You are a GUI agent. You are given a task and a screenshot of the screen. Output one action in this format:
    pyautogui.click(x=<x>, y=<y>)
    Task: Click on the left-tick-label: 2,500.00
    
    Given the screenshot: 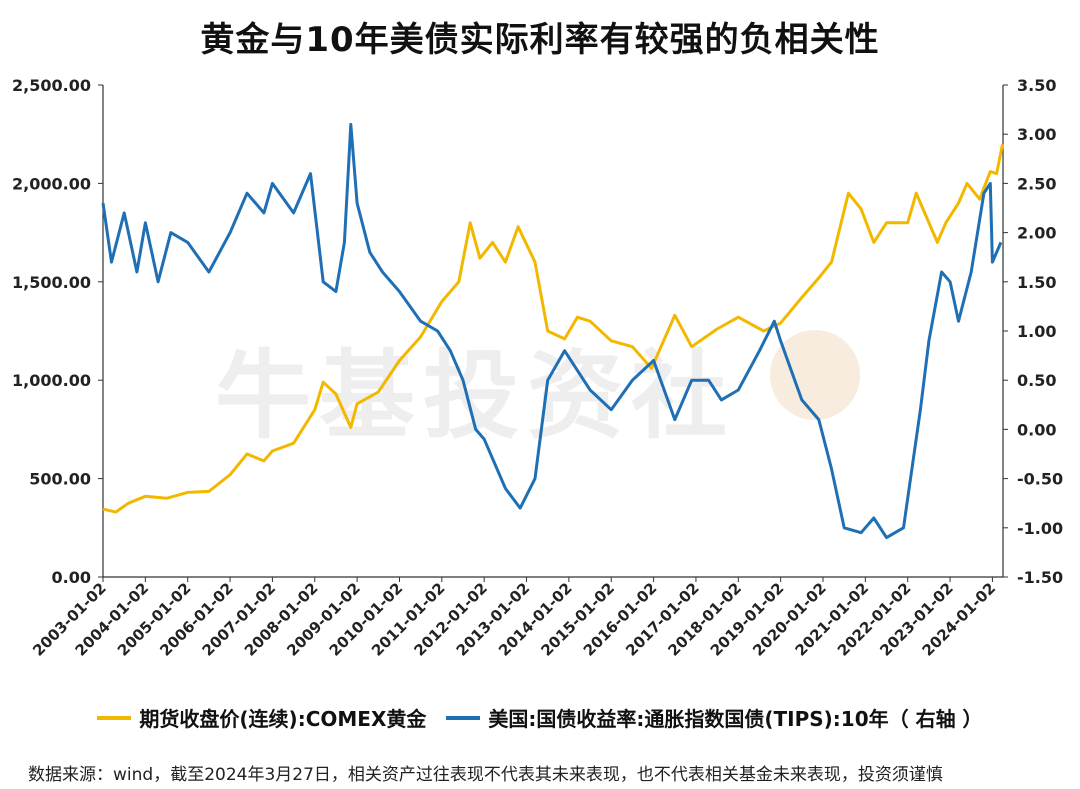 What is the action you would take?
    pyautogui.click(x=51, y=85)
    